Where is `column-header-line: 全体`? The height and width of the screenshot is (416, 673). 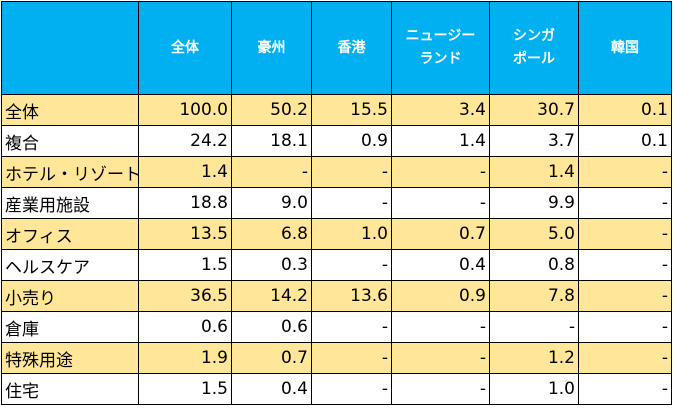 column-header-line: 全体 is located at coordinates (185, 47).